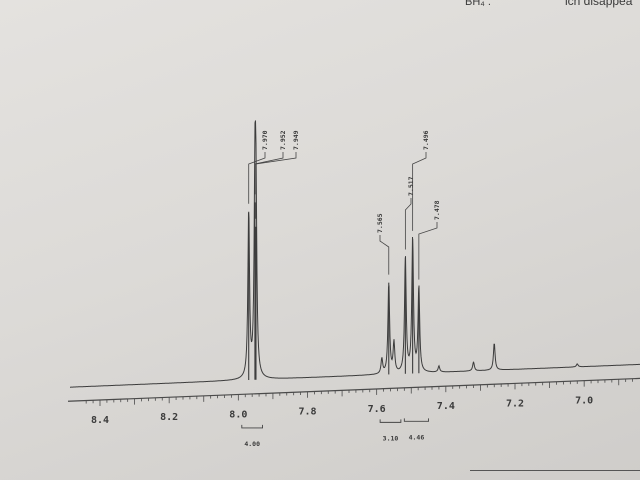 Image resolution: width=640 pixels, height=480 pixels. What do you see at coordinates (238, 414) in the screenshot?
I see `x-tick-label: 8.0` at bounding box center [238, 414].